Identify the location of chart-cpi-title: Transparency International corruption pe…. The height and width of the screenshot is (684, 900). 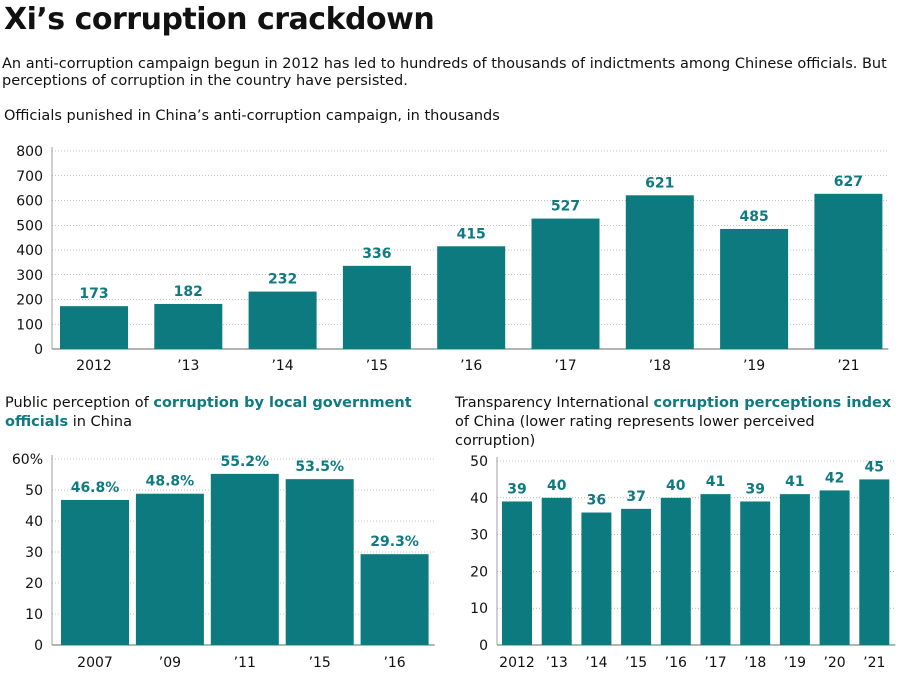
(675, 422).